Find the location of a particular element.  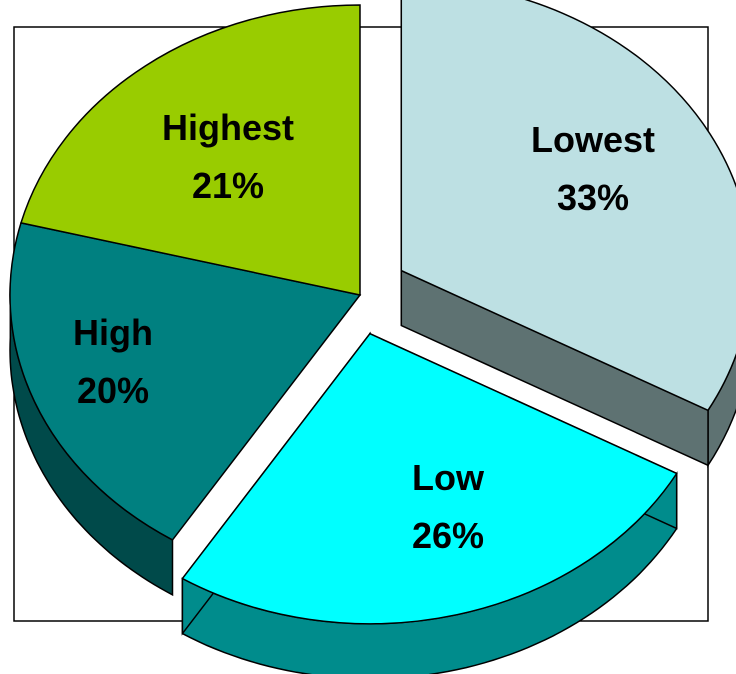

slice-label-high: High is located at coordinates (113, 332).